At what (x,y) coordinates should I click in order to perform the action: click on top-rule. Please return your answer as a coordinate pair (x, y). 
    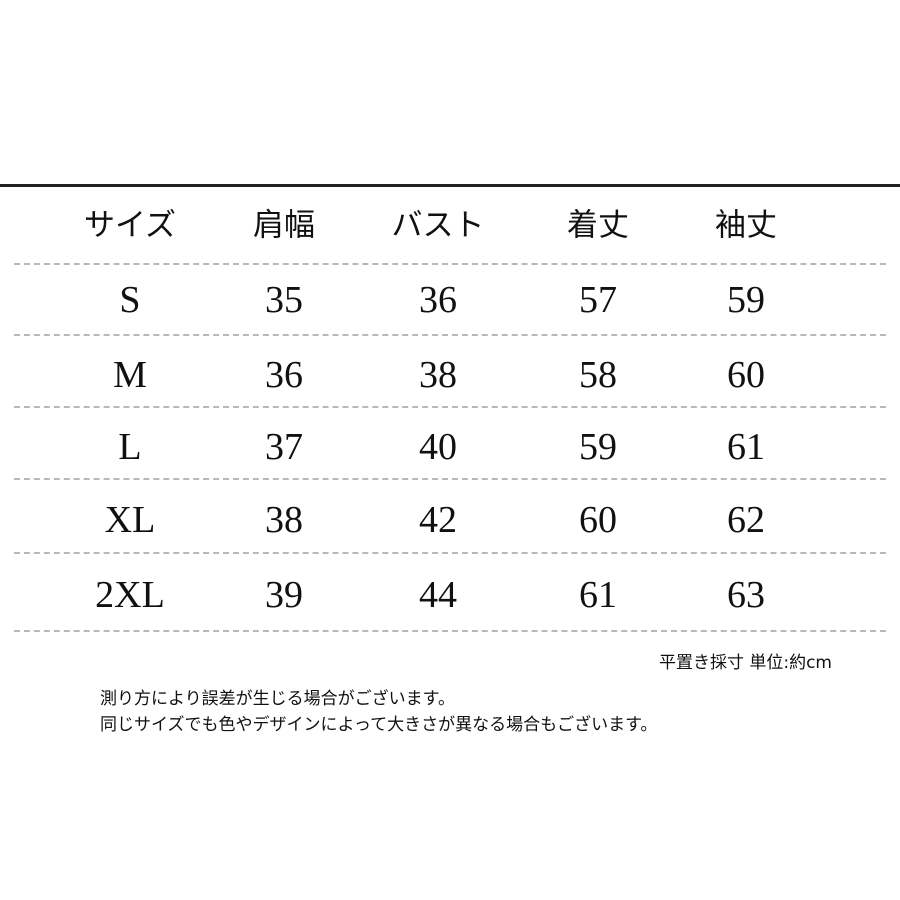
    Looking at the image, I should click on (450, 185).